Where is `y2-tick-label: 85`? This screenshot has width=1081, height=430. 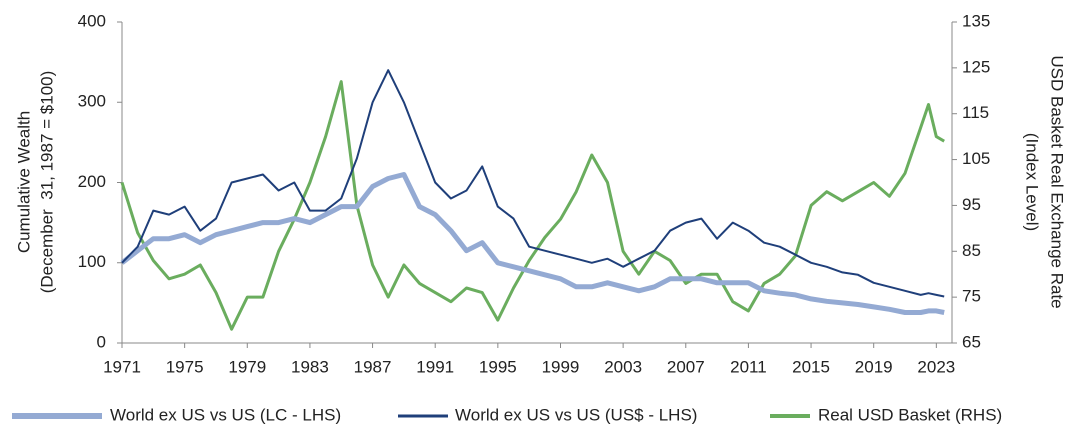
y2-tick-label: 85 is located at coordinates (971, 250).